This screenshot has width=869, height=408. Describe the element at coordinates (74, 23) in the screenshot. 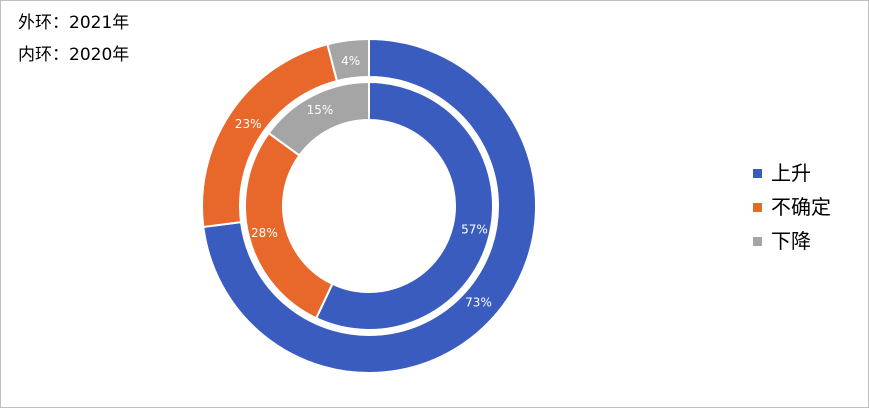

I see `outer-ring-note: 外环：2021年` at that location.